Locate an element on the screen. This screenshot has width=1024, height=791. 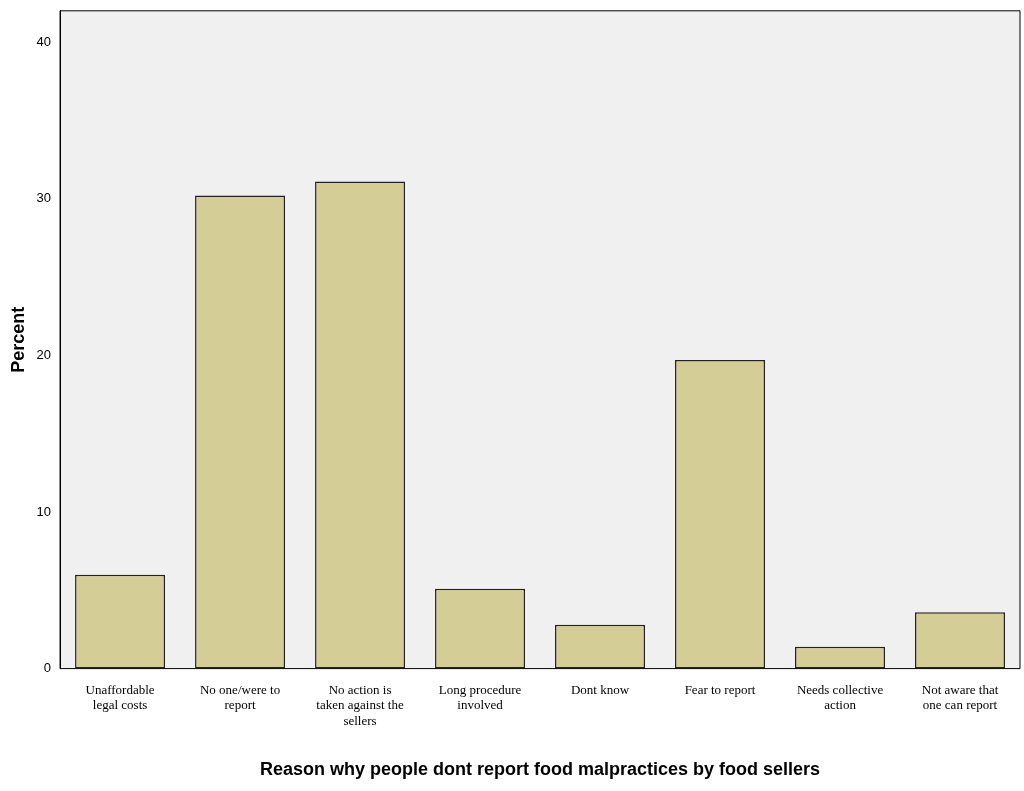
y-axis-title: Percent is located at coordinates (17, 339).